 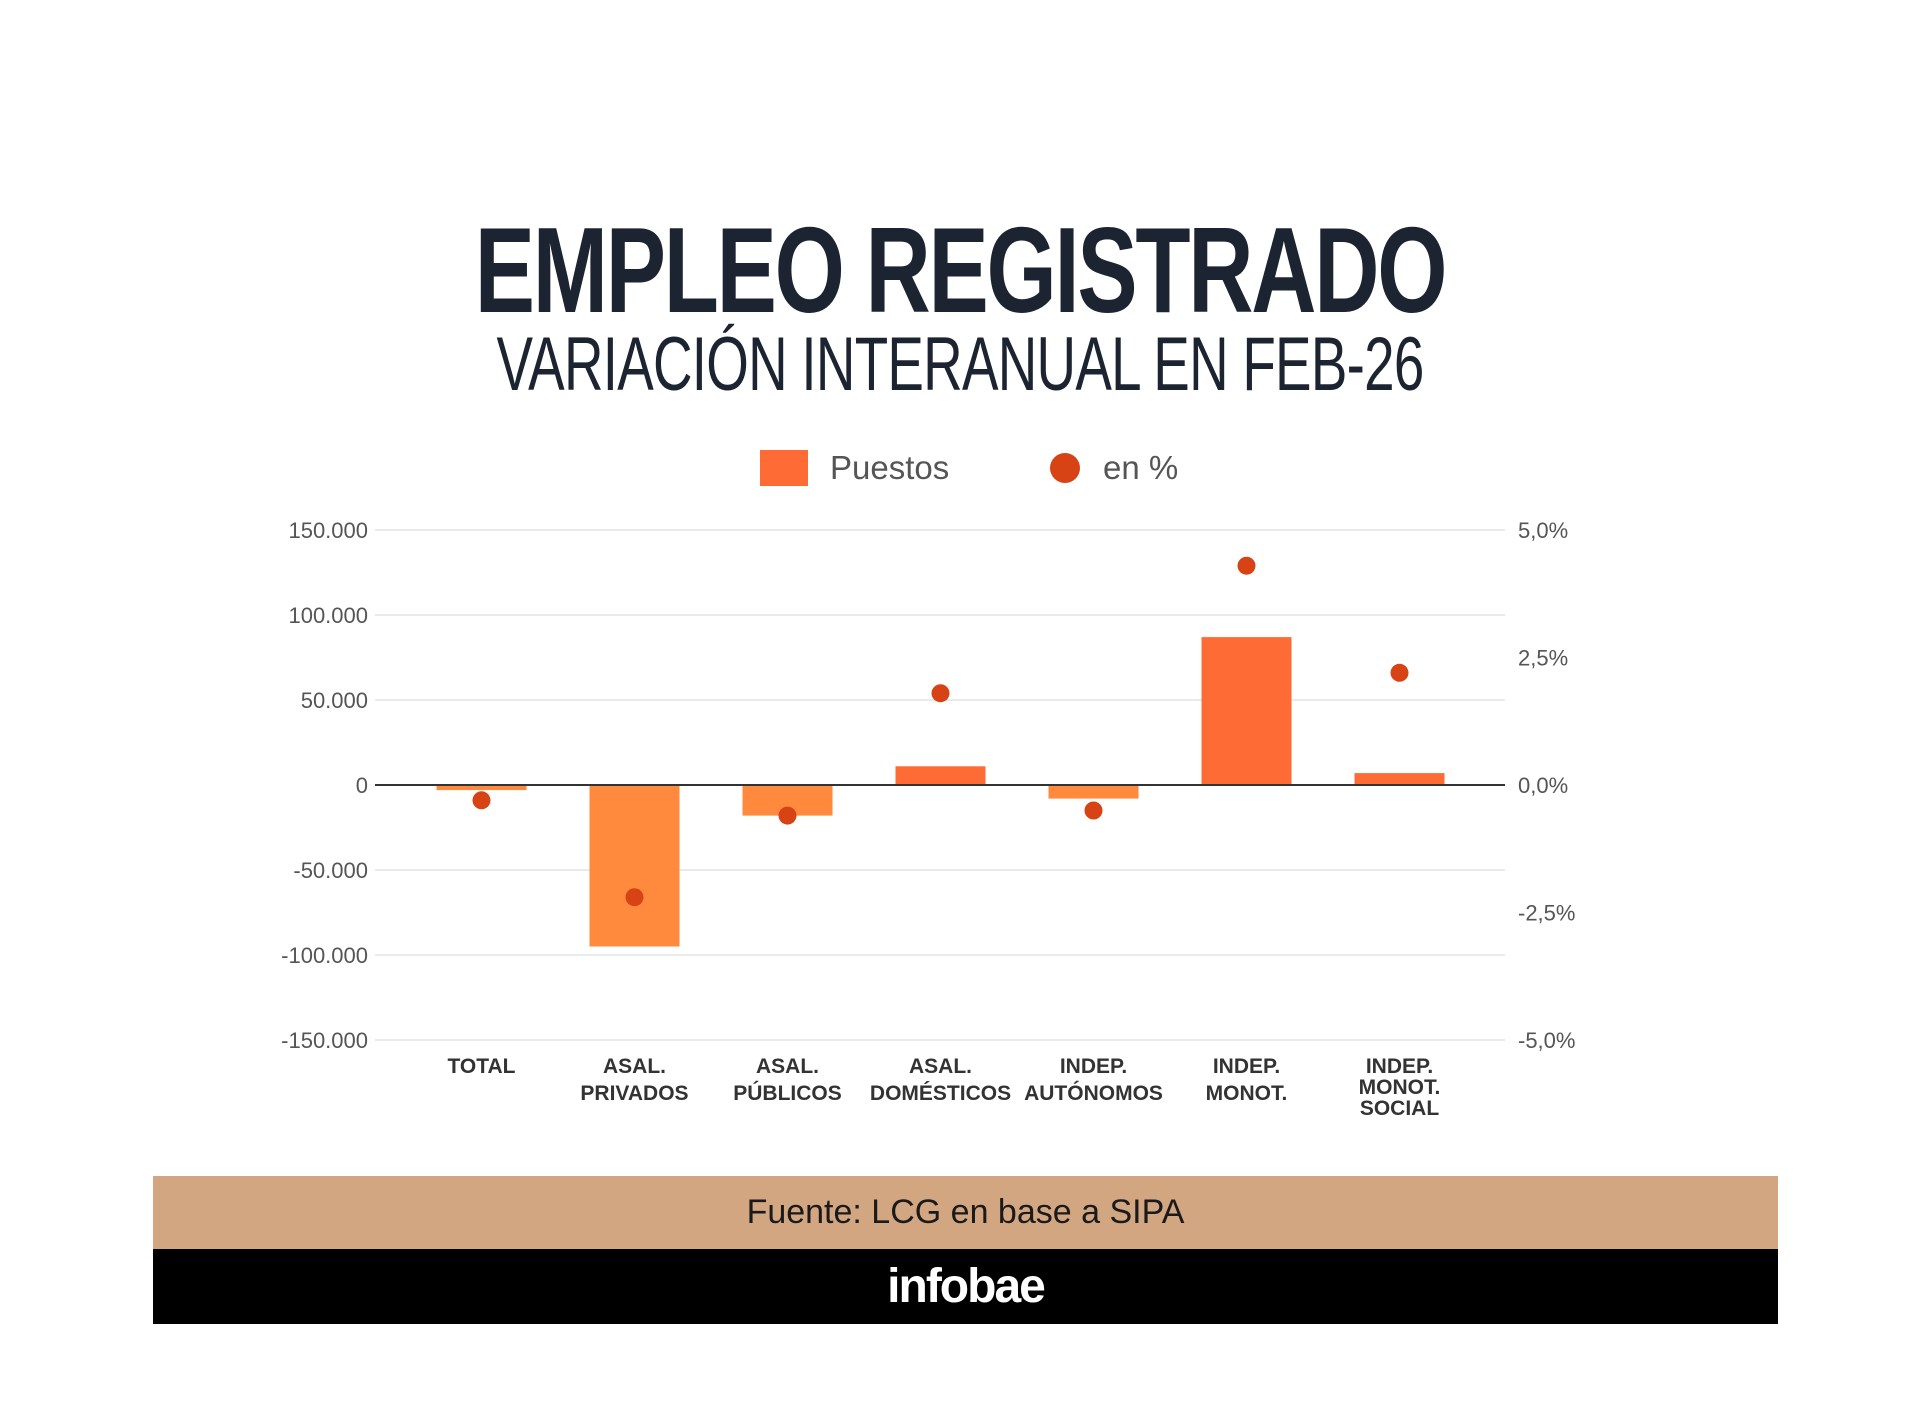 I want to click on left-tick-label: 0, so click(x=362, y=785).